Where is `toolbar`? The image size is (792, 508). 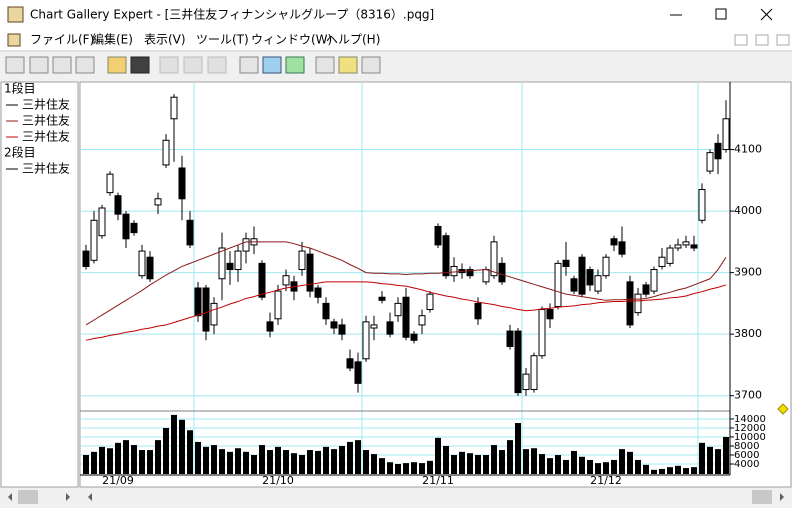 toolbar is located at coordinates (193, 65).